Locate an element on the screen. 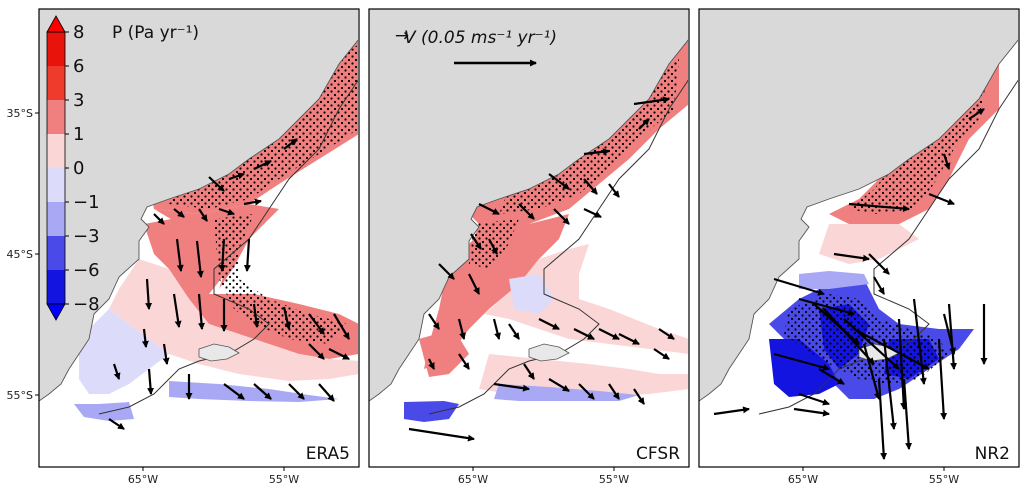  ytick-label: 45°S is located at coordinates (20, 254).